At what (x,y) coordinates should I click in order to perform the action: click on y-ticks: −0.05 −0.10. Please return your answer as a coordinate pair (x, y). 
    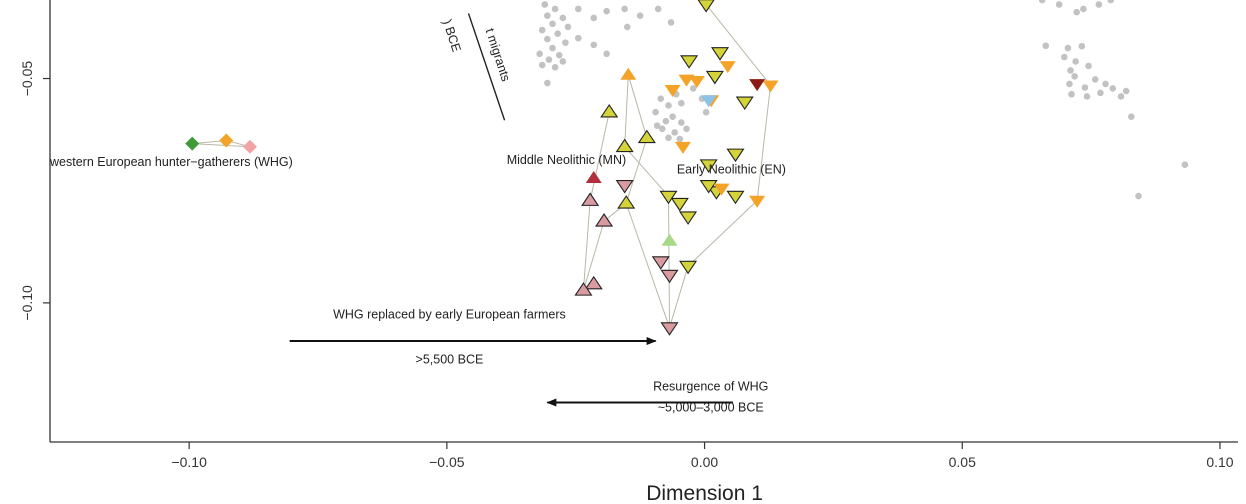
    Looking at the image, I should click on (34, 191).